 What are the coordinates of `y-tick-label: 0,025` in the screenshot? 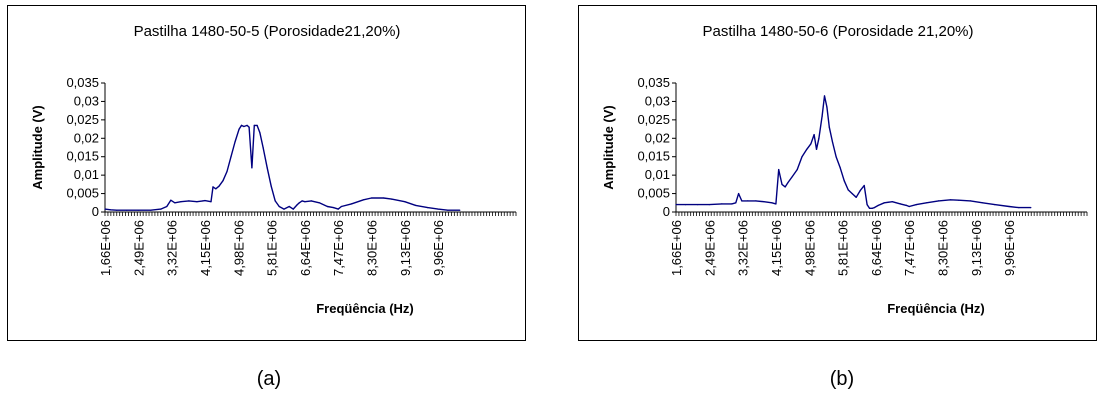 It's located at (82, 119).